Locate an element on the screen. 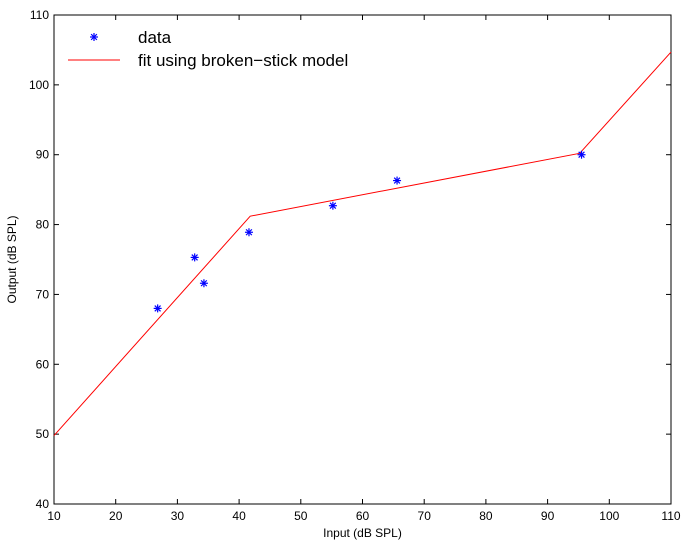 This screenshot has width=689, height=544. y-tick-label: 50 is located at coordinates (43, 434).